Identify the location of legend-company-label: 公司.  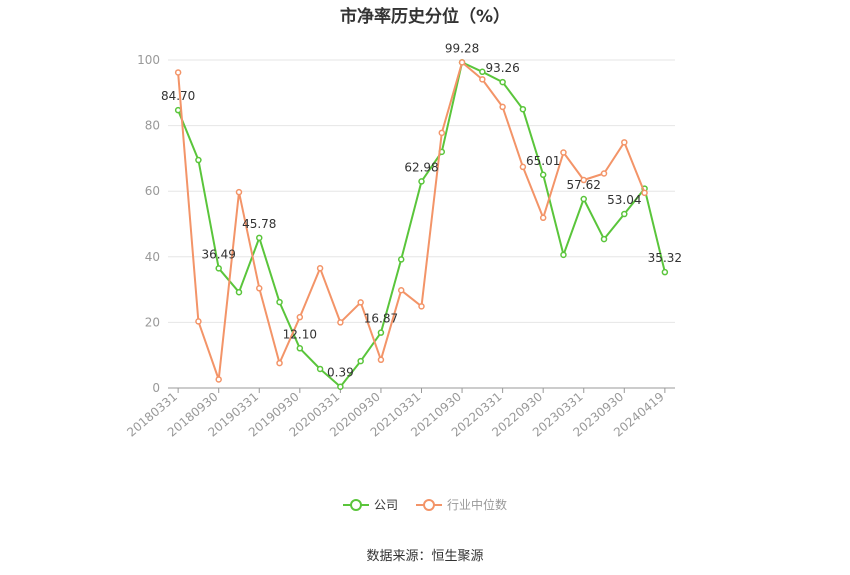
(385, 505).